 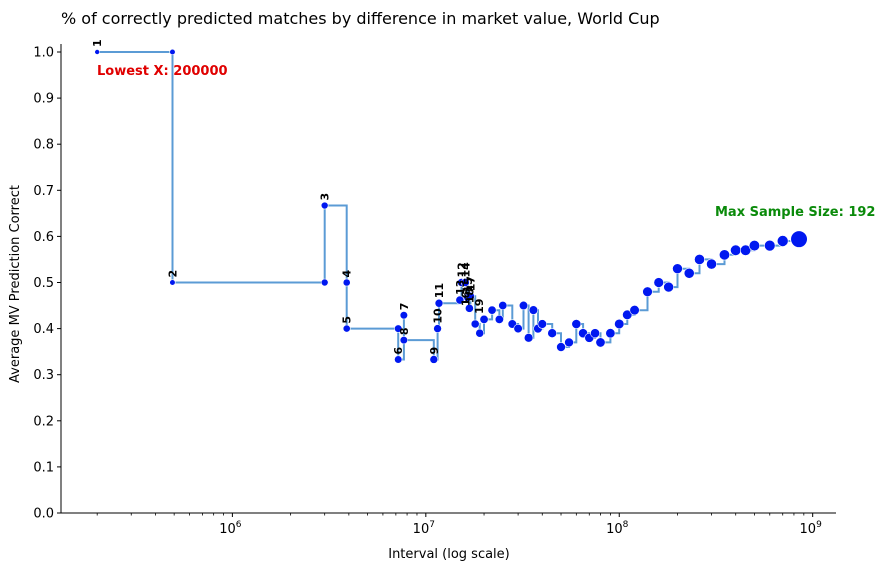 What do you see at coordinates (230, 528) in the screenshot?
I see `x-tick-label: 10⁶` at bounding box center [230, 528].